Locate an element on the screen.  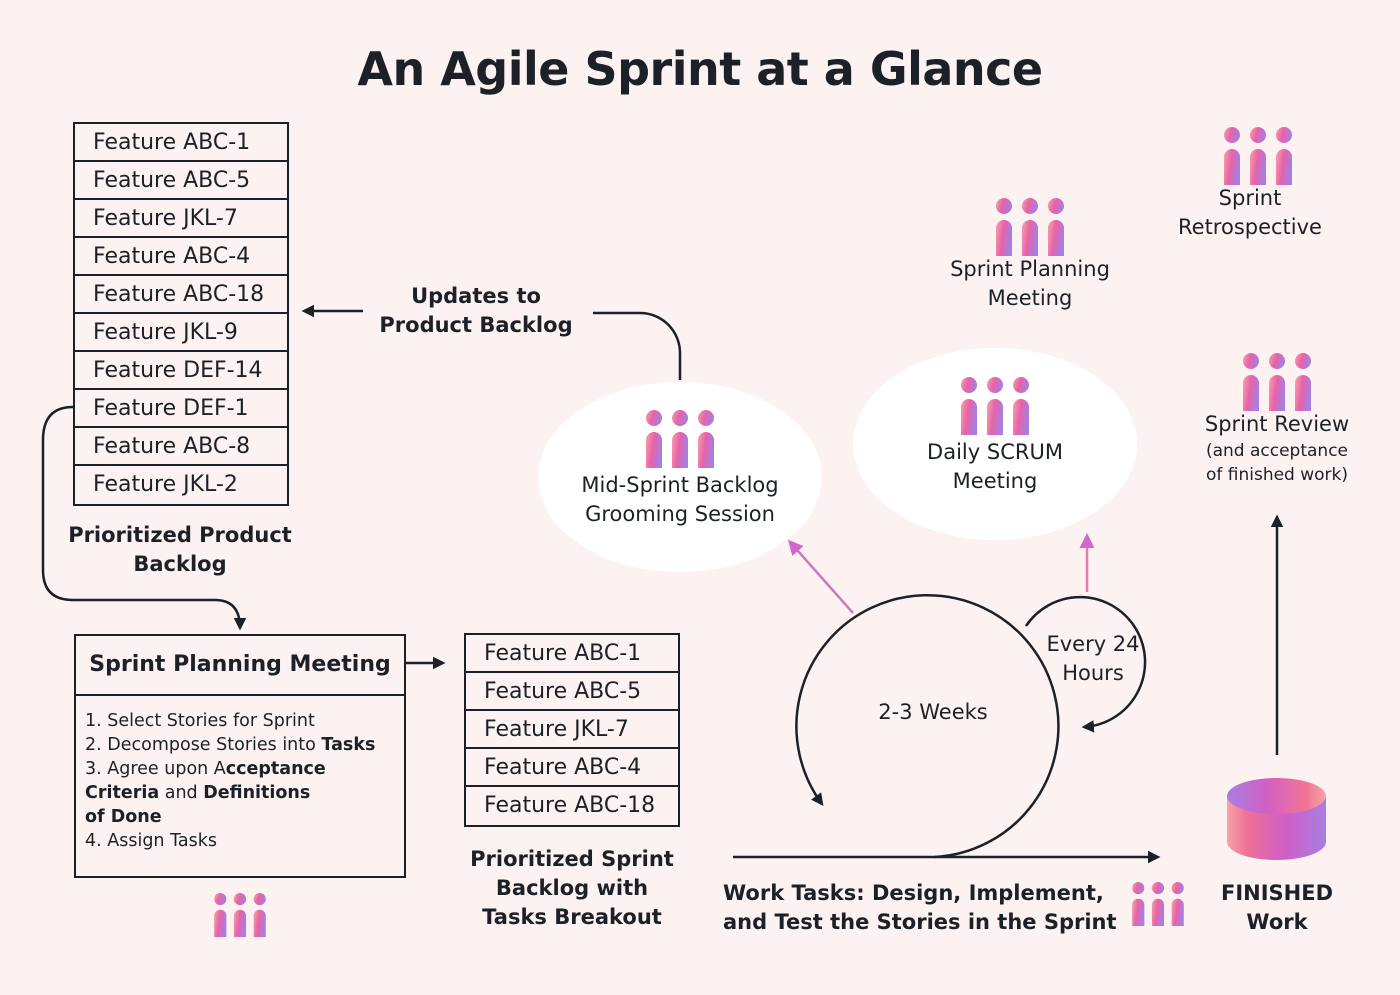
updates-line: Updates to is located at coordinates (476, 296).